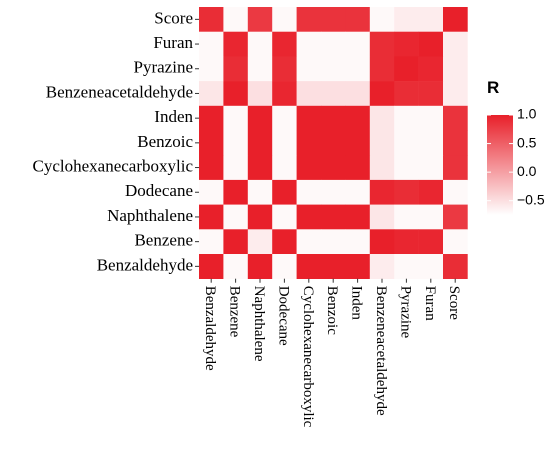 This screenshot has width=550, height=466. What do you see at coordinates (527, 114) in the screenshot?
I see `legend-tick-label: 1.0` at bounding box center [527, 114].